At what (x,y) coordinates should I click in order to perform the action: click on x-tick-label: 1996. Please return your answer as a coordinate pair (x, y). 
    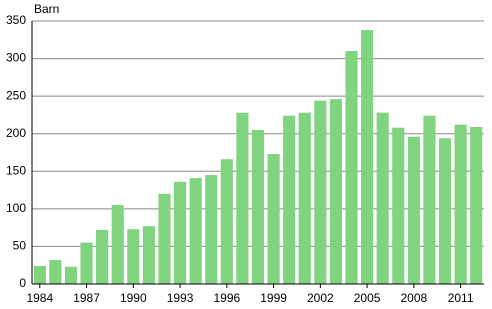
    Looking at the image, I should click on (226, 298).